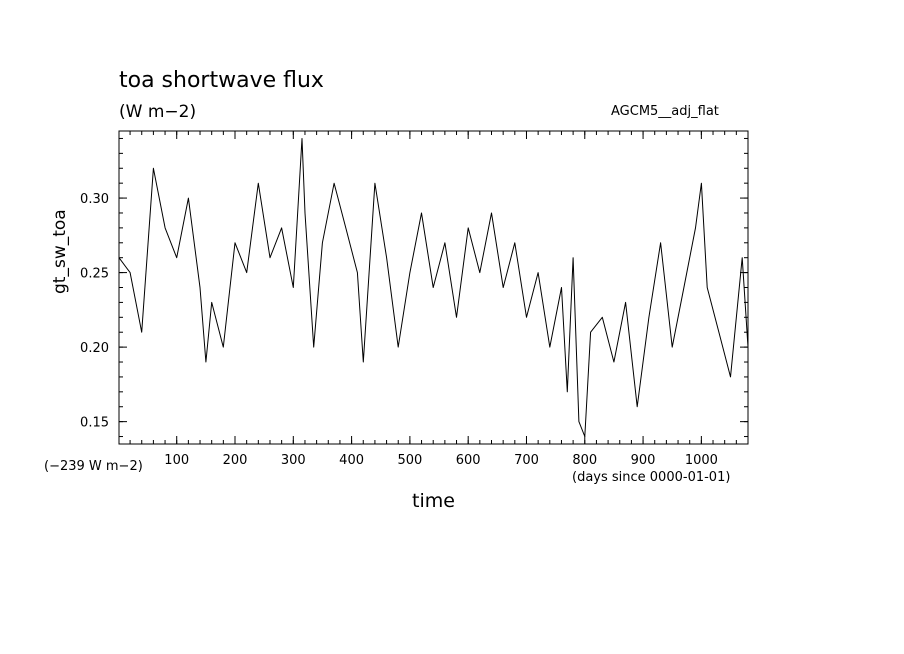  Describe the element at coordinates (643, 460) in the screenshot. I see `x-tick-label: 900` at that location.